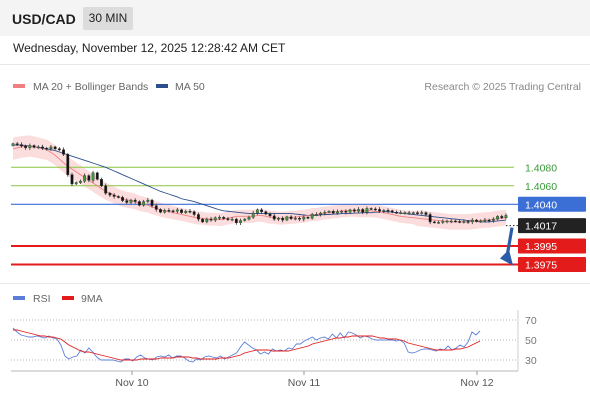 The width and height of the screenshot is (590, 400). I want to click on level-labels: 1.4080 1.4060 1.4040 1.4017 1.3995 1.3975, so click(552, 217).